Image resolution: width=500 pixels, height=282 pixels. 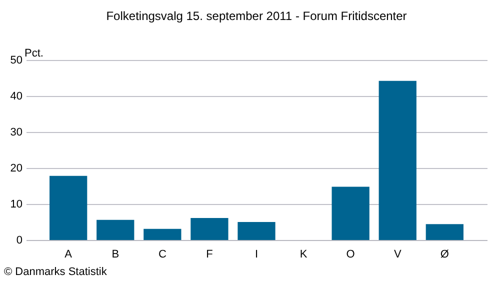 I want to click on y-tick-label: 10, so click(x=16, y=204).